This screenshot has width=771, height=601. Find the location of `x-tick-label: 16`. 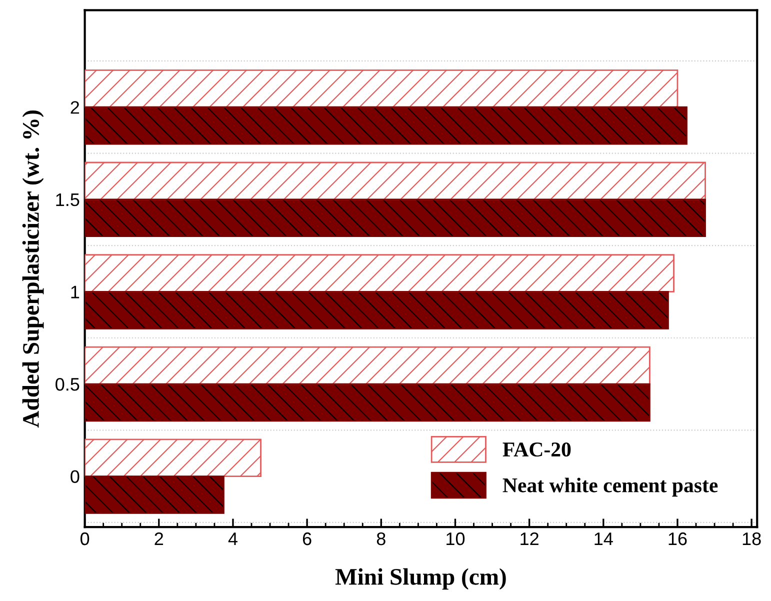

x-tick-label: 16 is located at coordinates (677, 539).